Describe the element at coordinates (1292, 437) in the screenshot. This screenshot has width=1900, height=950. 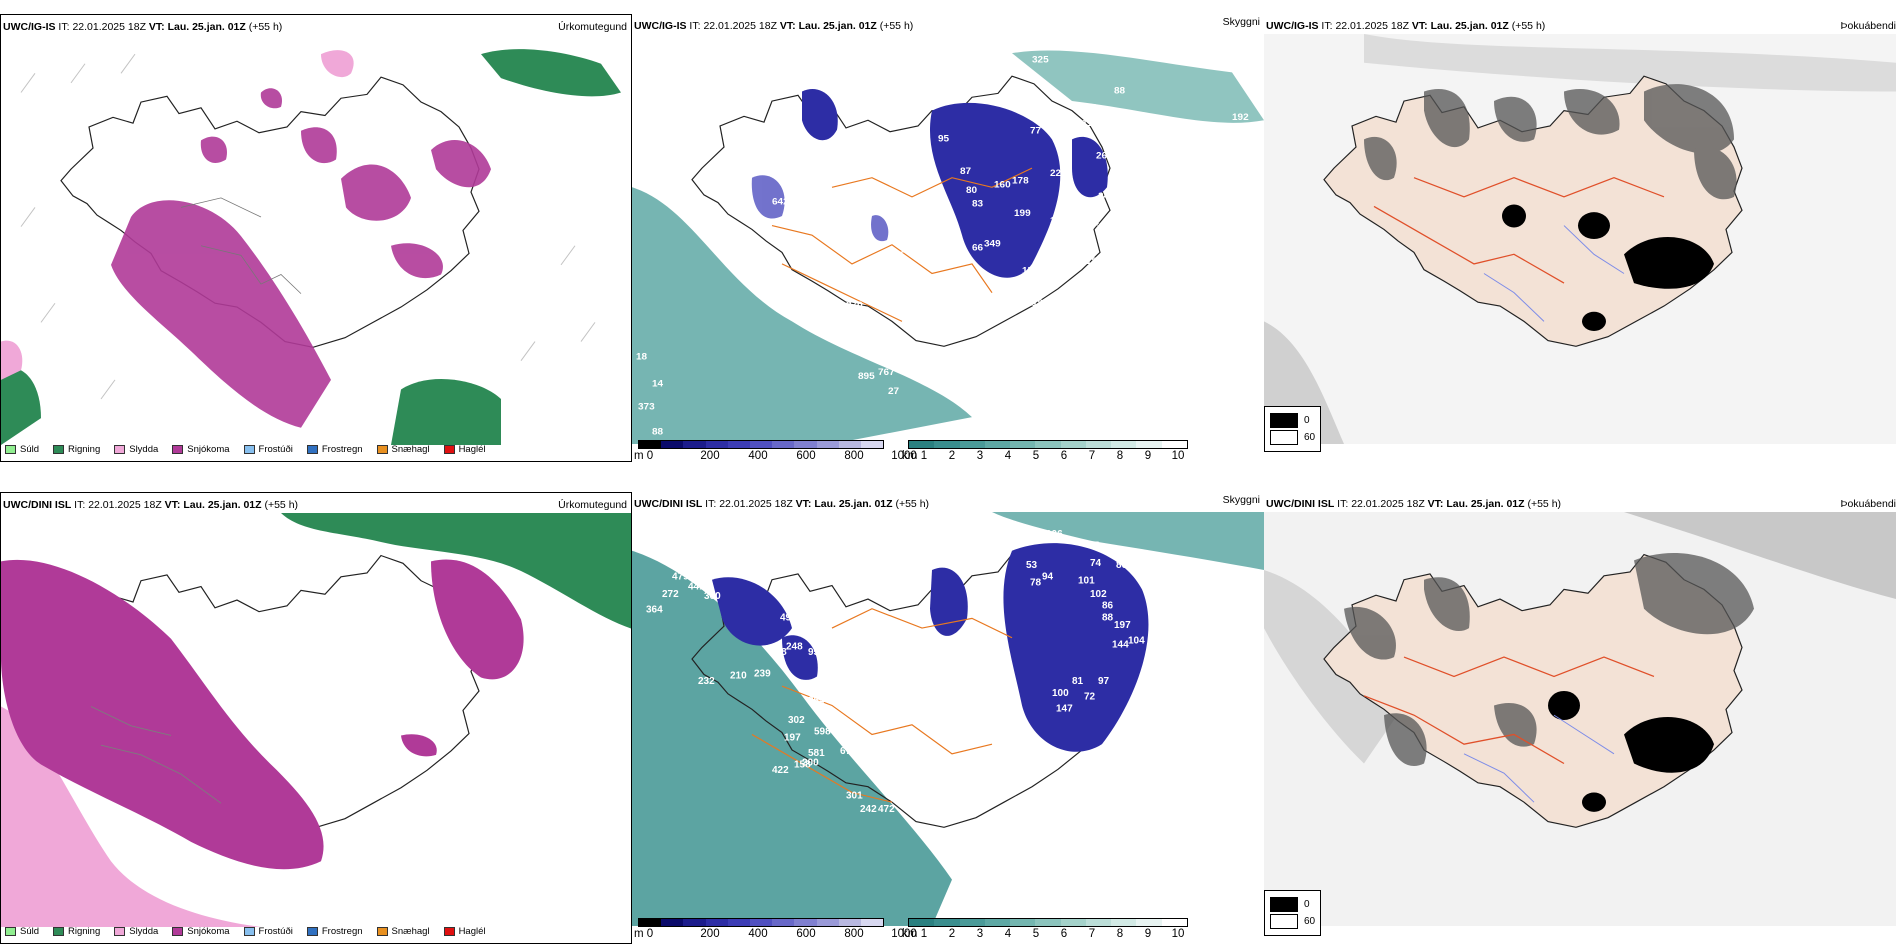
I see `fog-legend-row-60: 60` at that location.